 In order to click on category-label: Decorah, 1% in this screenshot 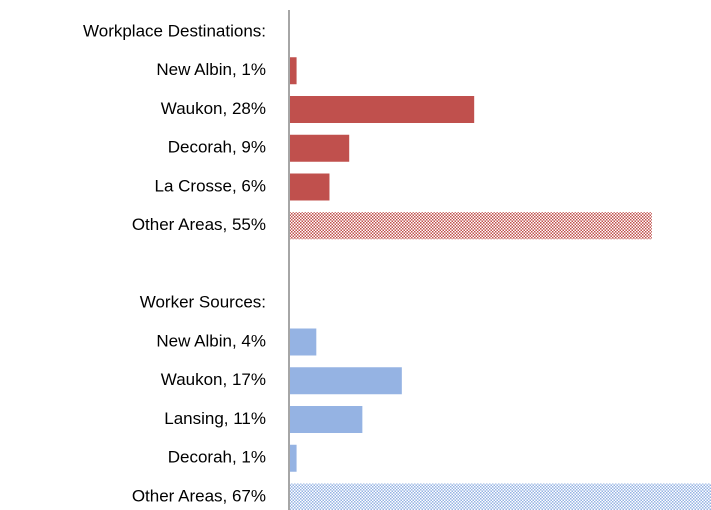, I will do `click(217, 457)`.